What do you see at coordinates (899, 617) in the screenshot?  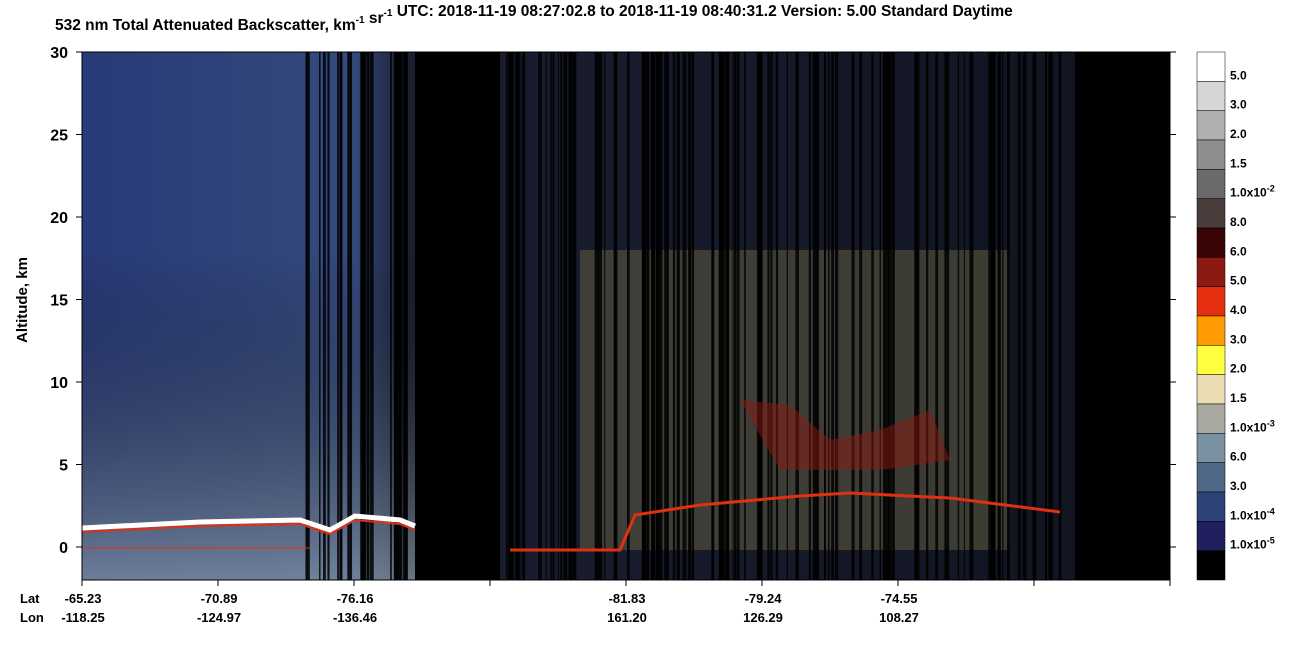 I see `x-tick-label-lon: 108.27` at bounding box center [899, 617].